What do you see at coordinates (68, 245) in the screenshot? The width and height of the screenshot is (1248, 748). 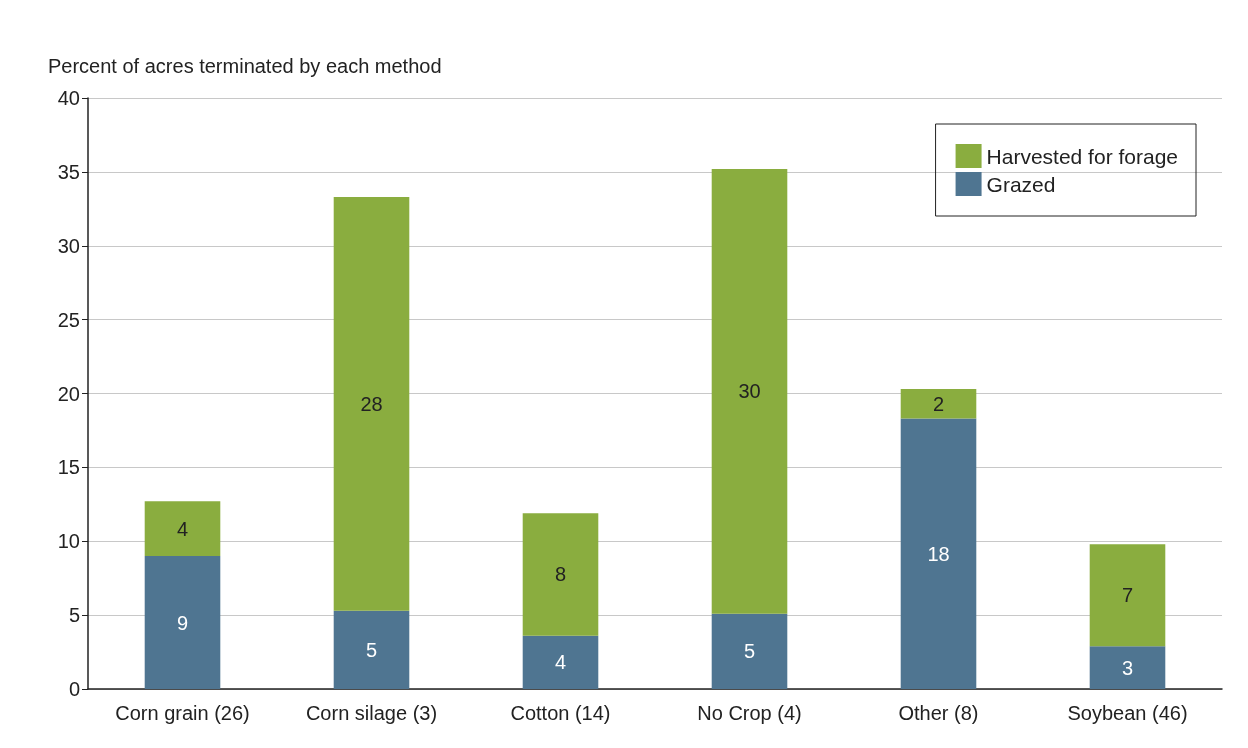 I see `y-tick-label: 30` at bounding box center [68, 245].